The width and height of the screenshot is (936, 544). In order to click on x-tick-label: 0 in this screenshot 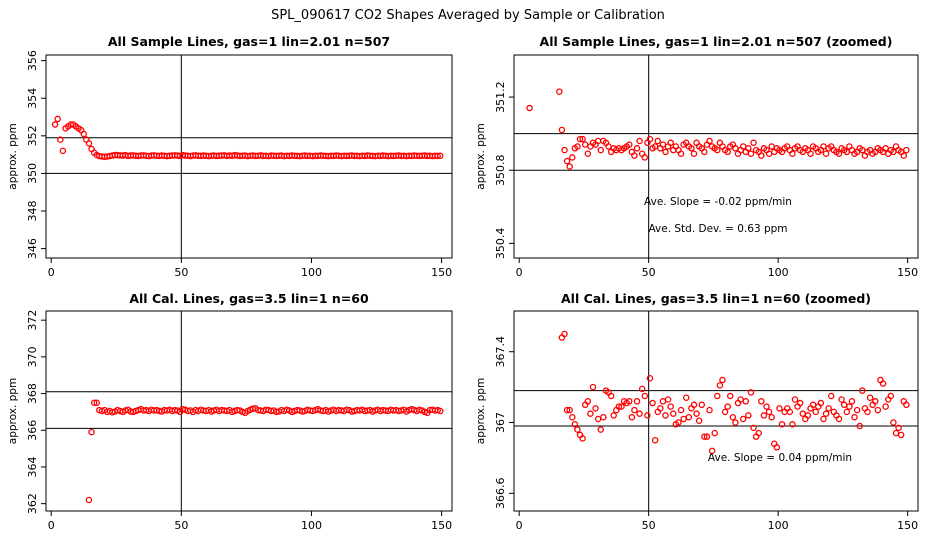, I will do `click(51, 525)`.